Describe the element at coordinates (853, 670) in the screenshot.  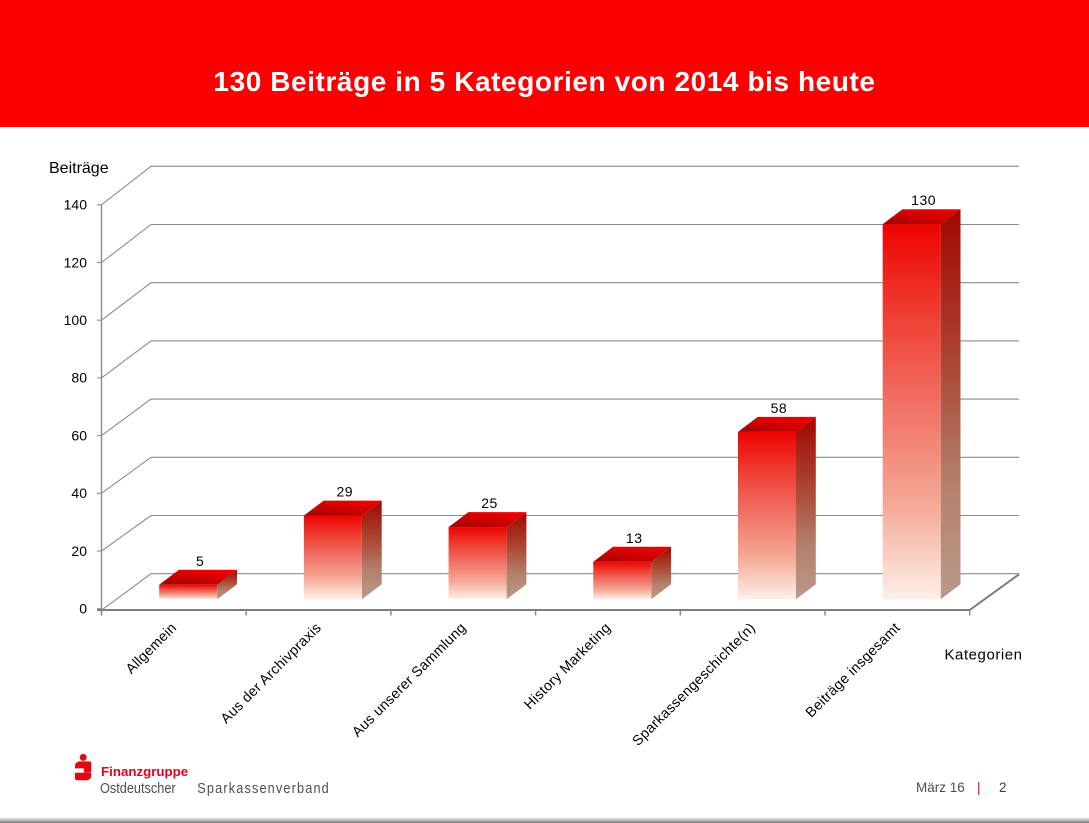
I see `svg-text: Beiträge insgesamt` at that location.